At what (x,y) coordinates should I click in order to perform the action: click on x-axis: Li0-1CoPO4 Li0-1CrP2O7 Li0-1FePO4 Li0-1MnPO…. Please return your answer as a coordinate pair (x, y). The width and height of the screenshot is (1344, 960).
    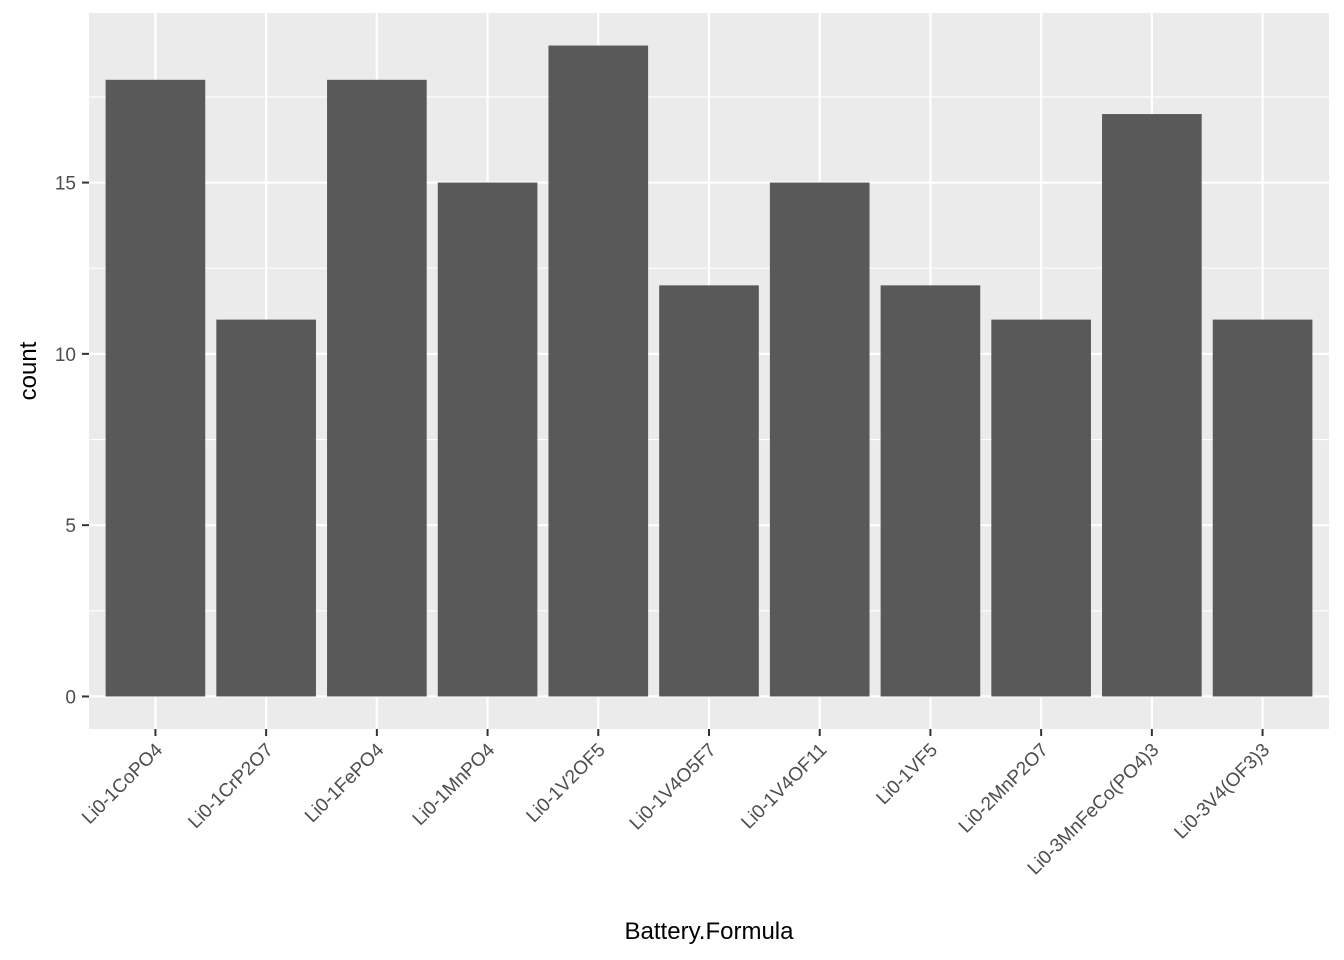
    Looking at the image, I should click on (676, 804).